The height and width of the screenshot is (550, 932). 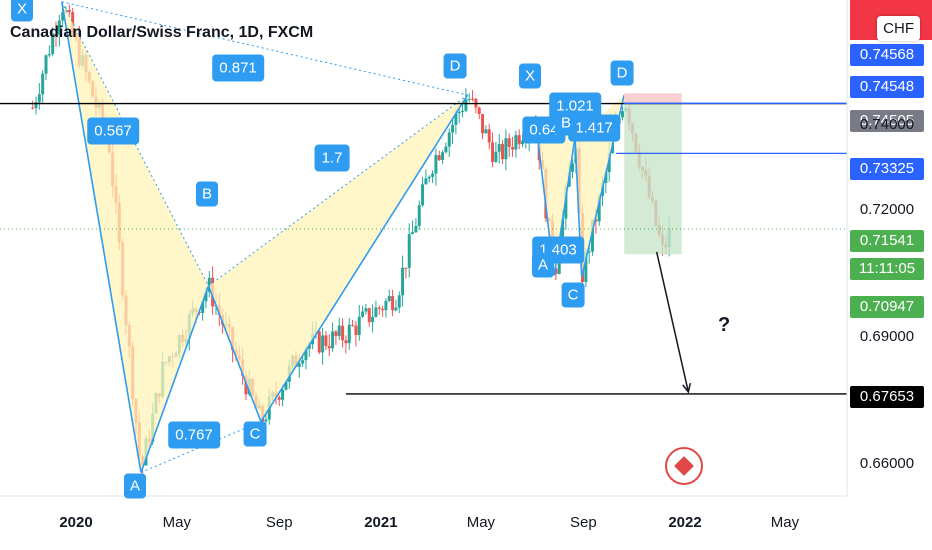 I want to click on point-label-x: X, so click(x=22, y=11).